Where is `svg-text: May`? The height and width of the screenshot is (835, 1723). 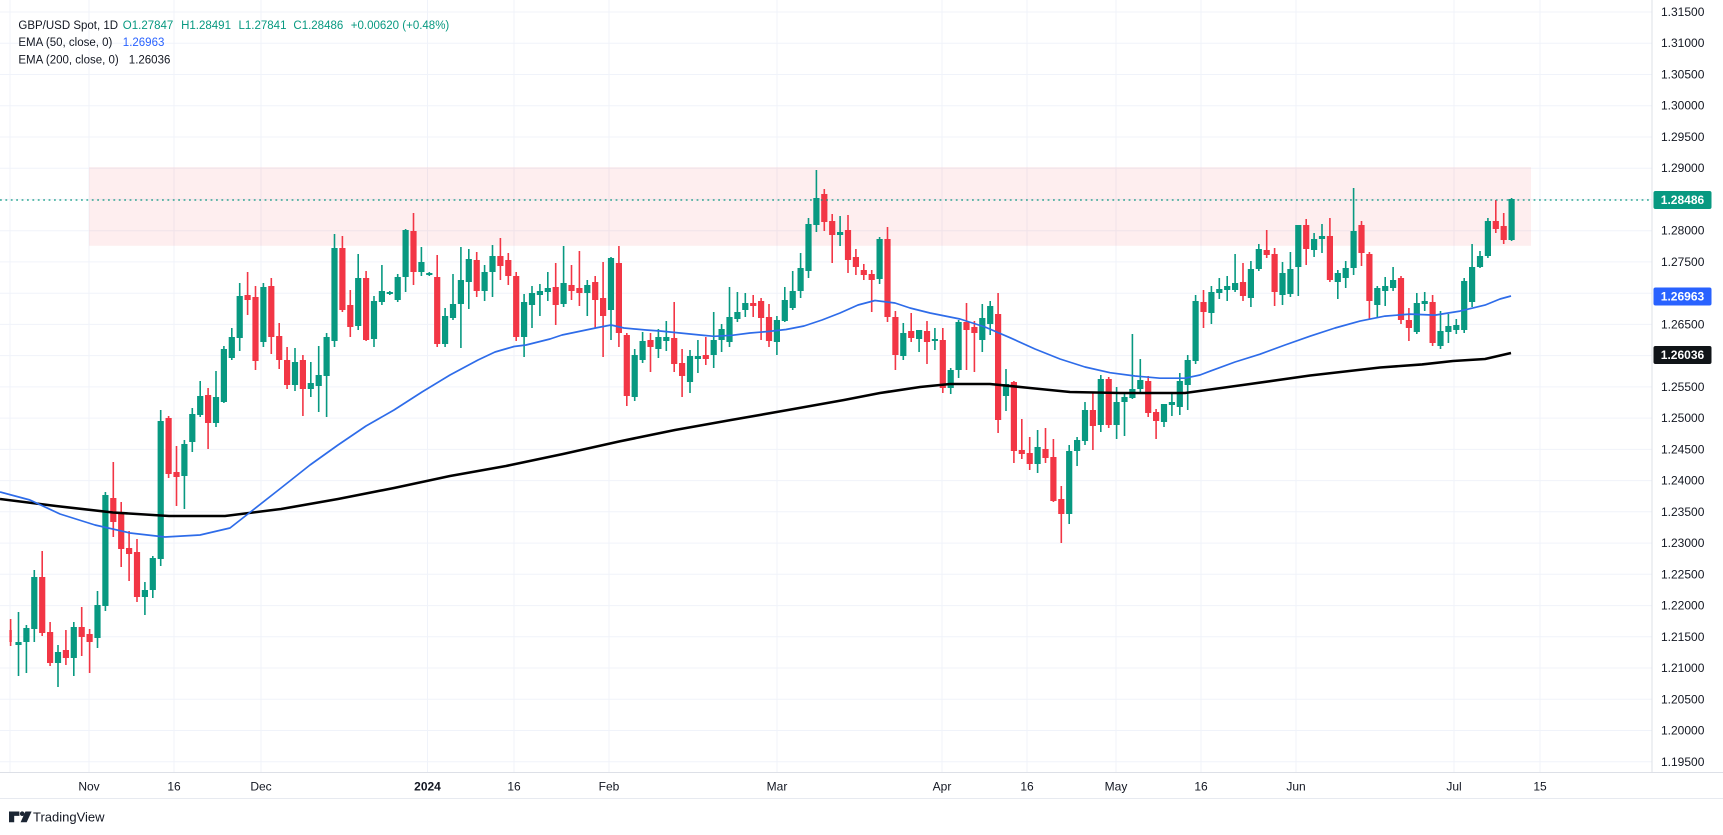 svg-text: May is located at coordinates (1116, 787).